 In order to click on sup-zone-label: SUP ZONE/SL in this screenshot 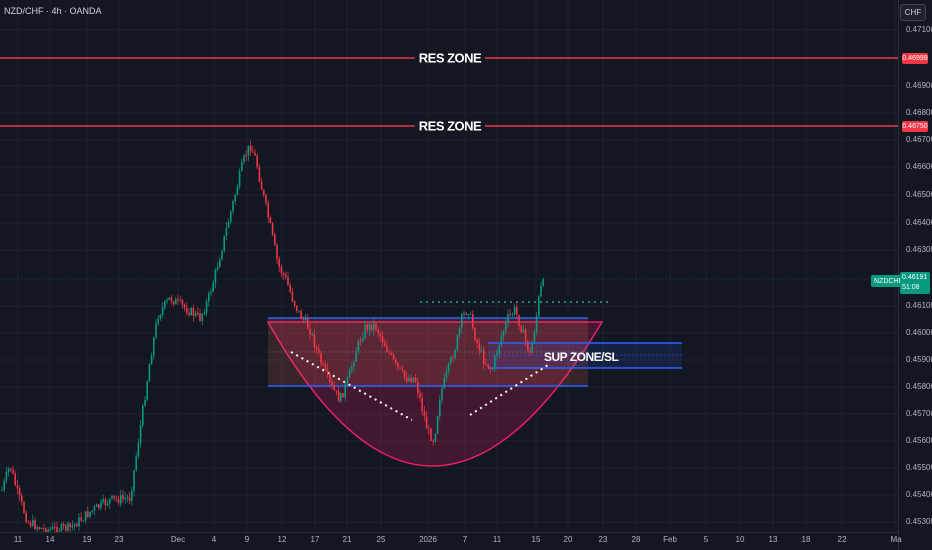, I will do `click(581, 357)`.